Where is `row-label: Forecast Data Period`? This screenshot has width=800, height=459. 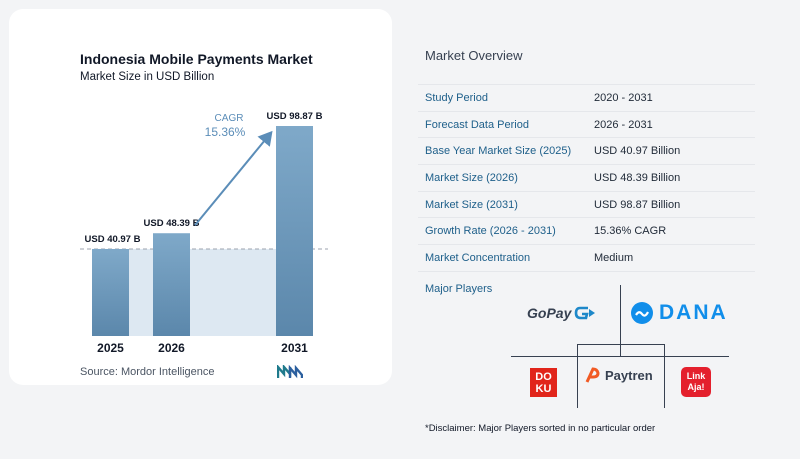 row-label: Forecast Data Period is located at coordinates (477, 124).